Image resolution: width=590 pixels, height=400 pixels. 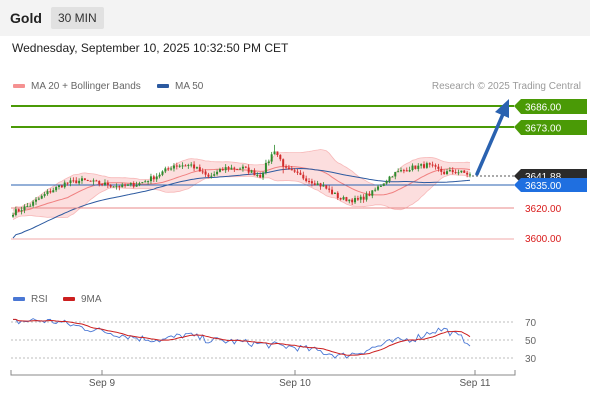 I want to click on level-label-3673: 3673.00, so click(x=550, y=127).